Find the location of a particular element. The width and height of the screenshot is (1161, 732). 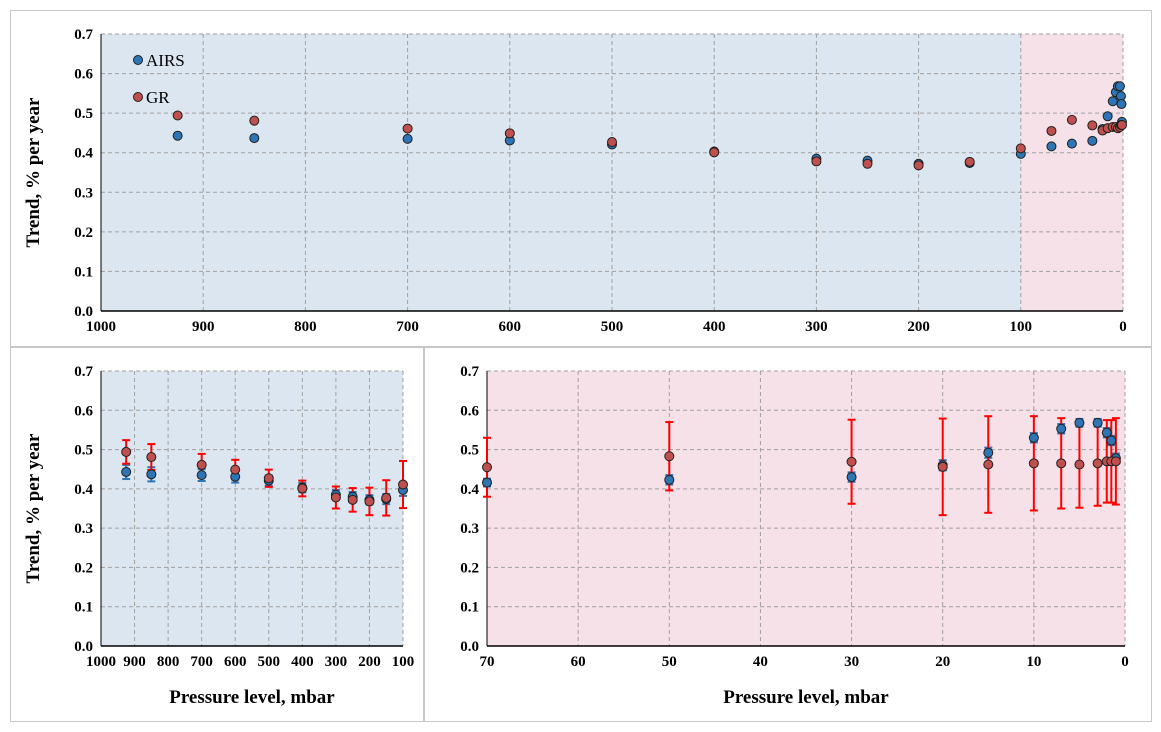

x-tick-label: 50 is located at coordinates (669, 662).